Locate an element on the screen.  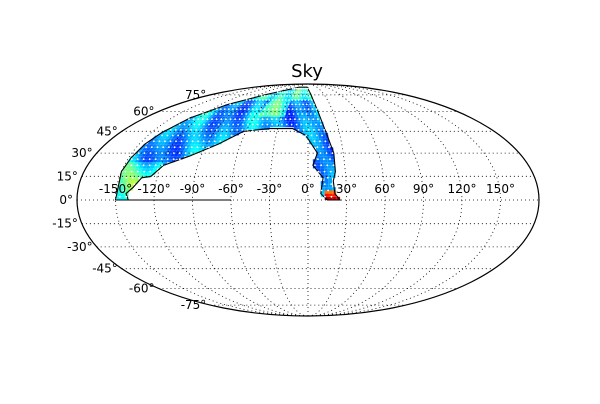
lat-tick-label: -30° is located at coordinates (80, 247).